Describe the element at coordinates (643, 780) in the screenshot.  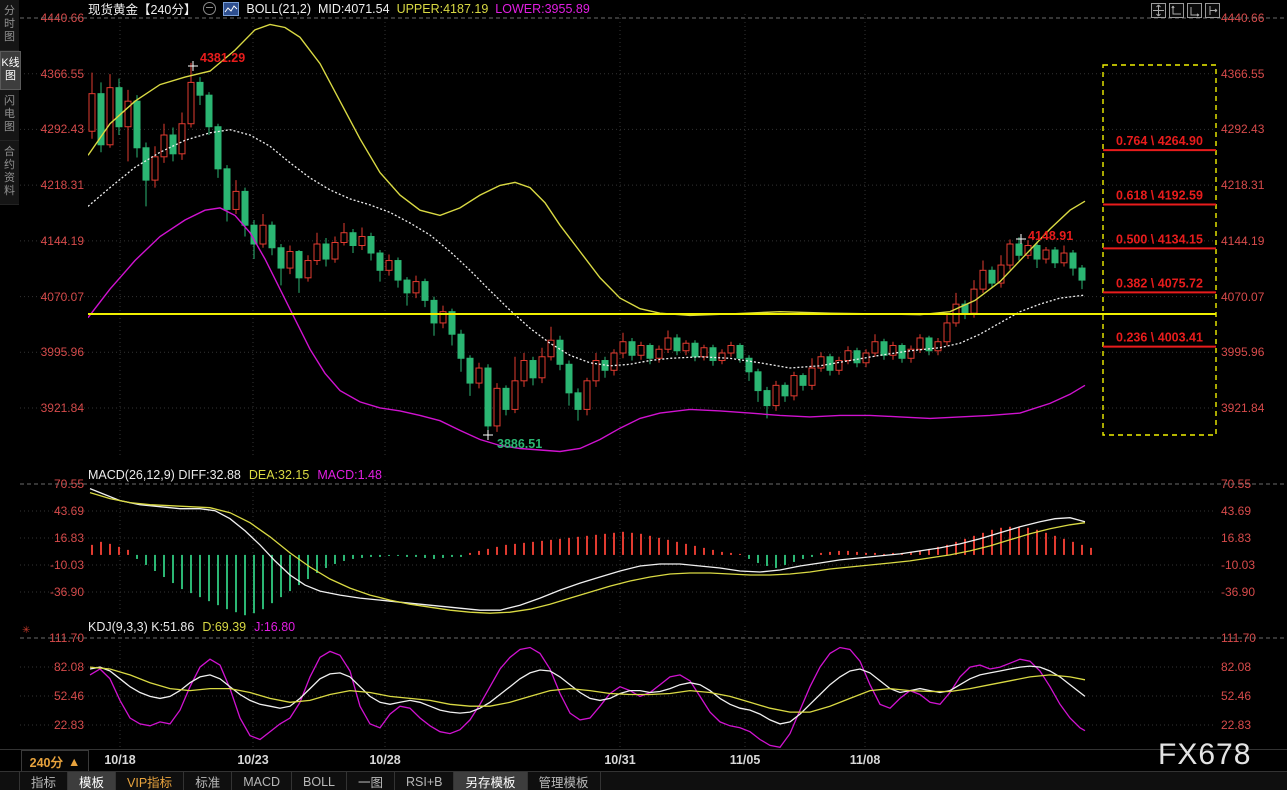
I see `indicator-tab-bar: 指标 模板 VIP指标 标准 MACD BOLL 一图 RSI+B 另存模板 管理模板` at that location.